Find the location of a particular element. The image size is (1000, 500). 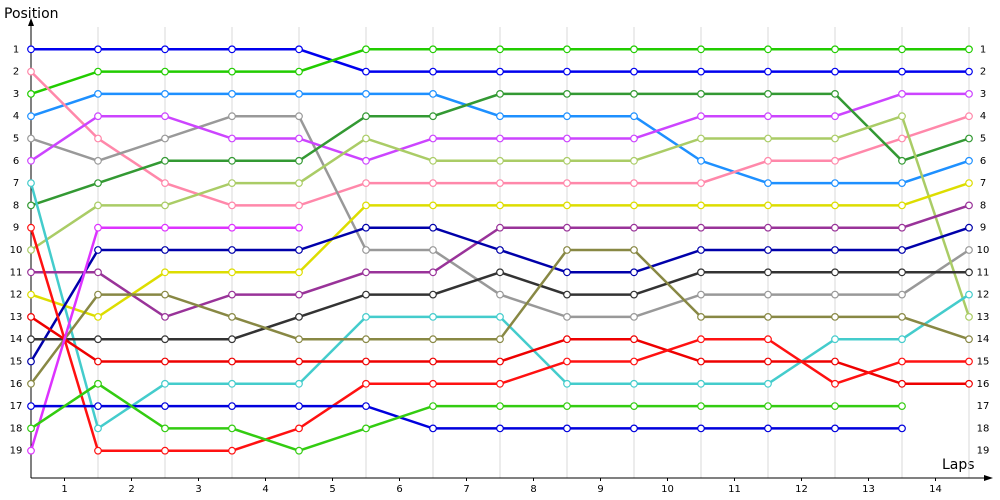

y-tick-label: 1 is located at coordinates (16, 49).